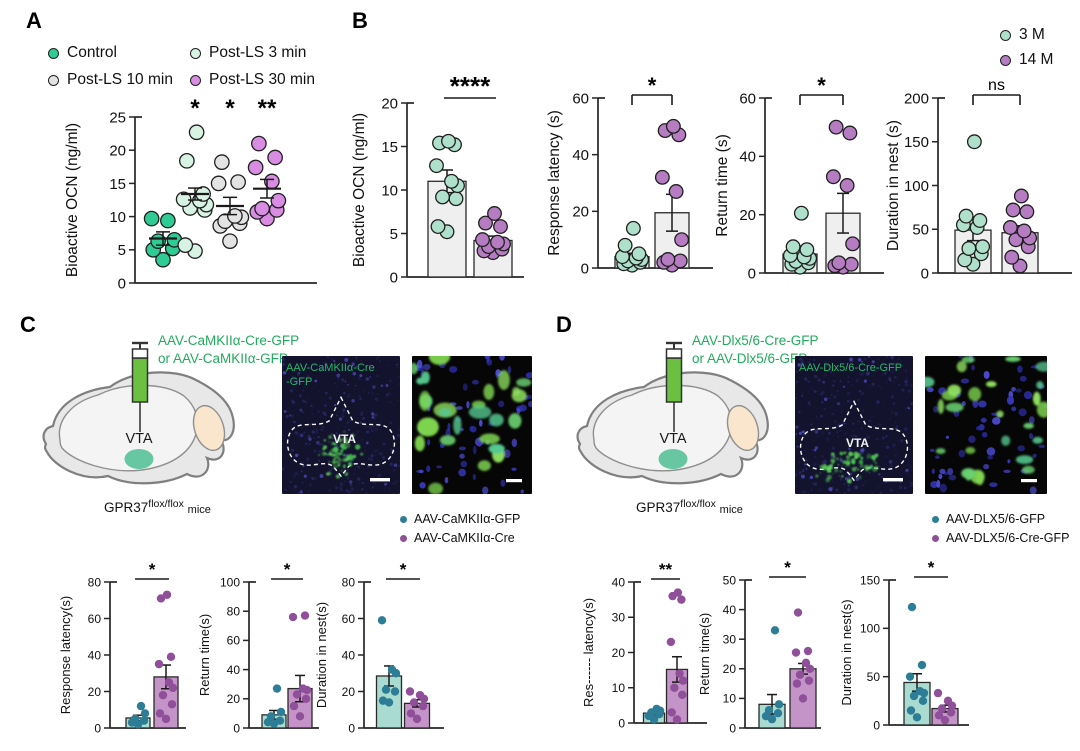  I want to click on svg-text: Response latency (s), so click(554, 183).